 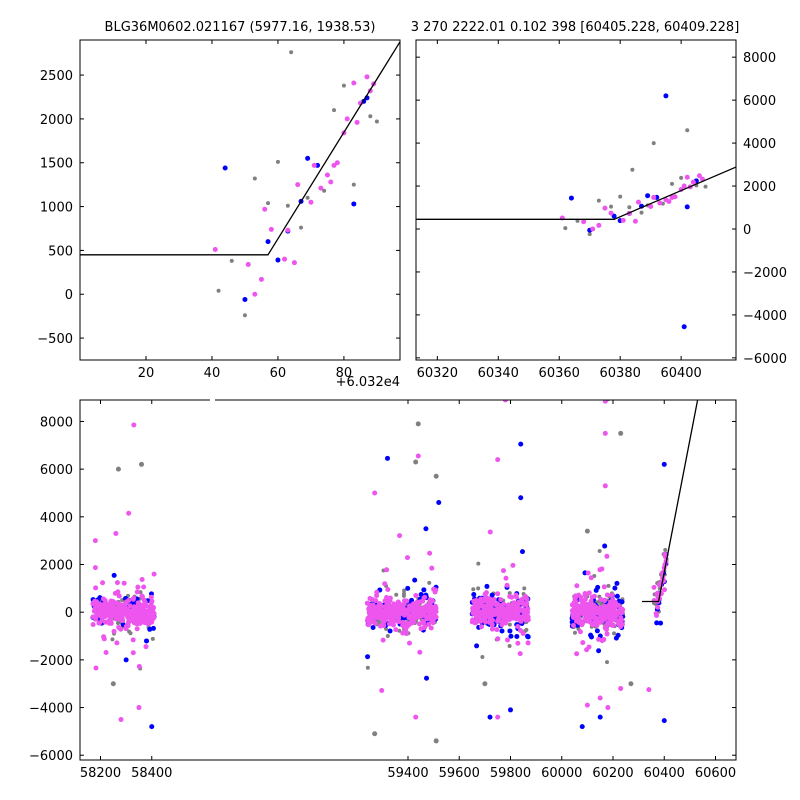 I want to click on model-line, so click(x=576, y=193).